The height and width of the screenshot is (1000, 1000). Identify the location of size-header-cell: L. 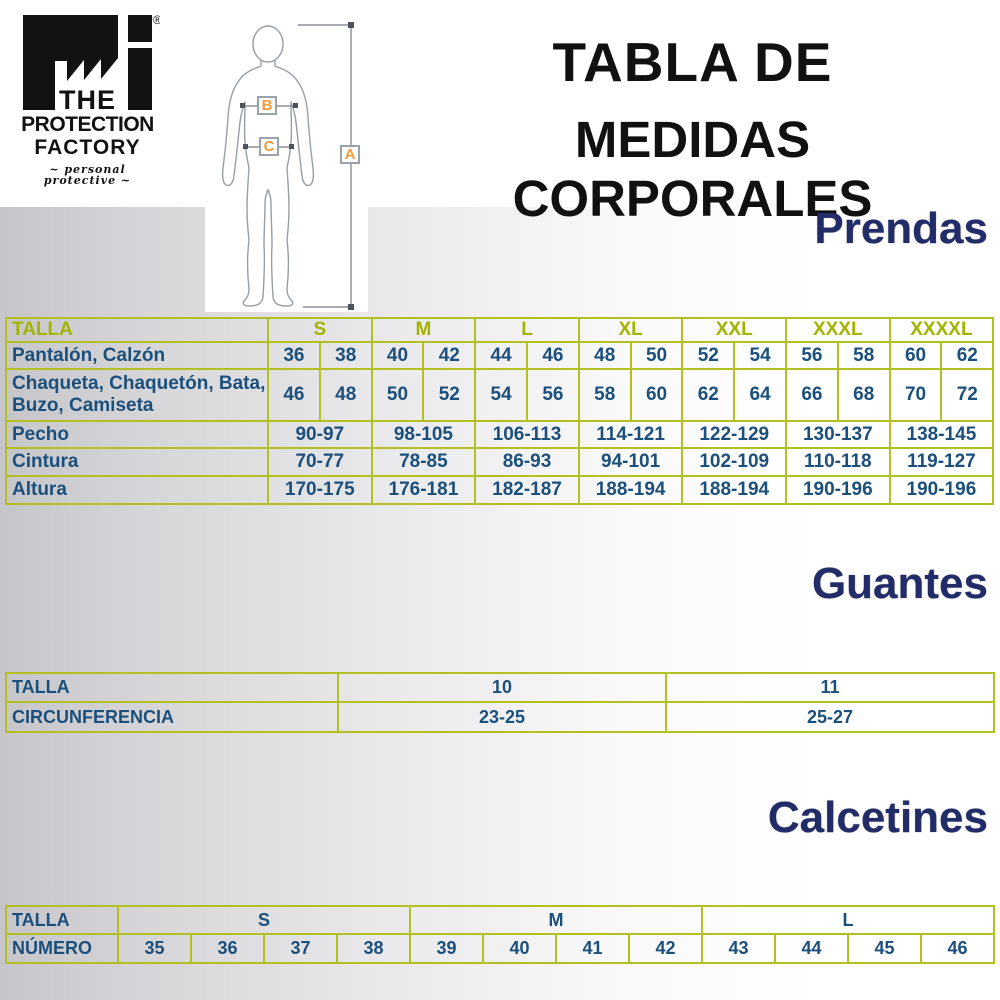
(527, 330).